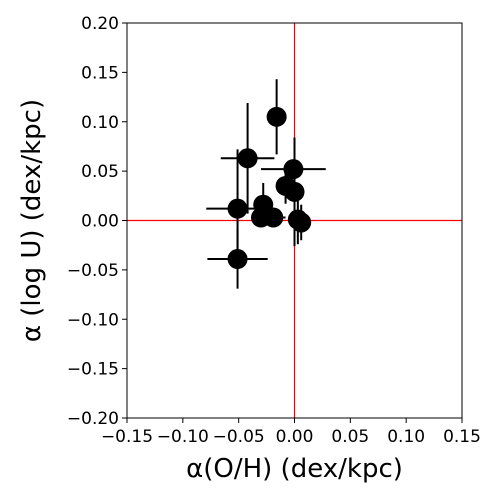  I want to click on y-tick-label: 0.00, so click(100, 222).